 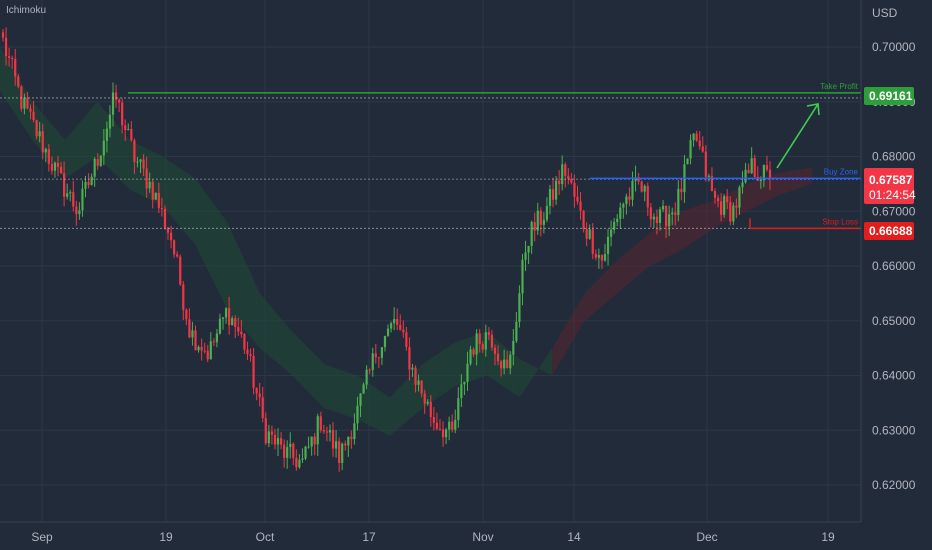 I want to click on take-profit-label: Take Profit, so click(x=839, y=86).